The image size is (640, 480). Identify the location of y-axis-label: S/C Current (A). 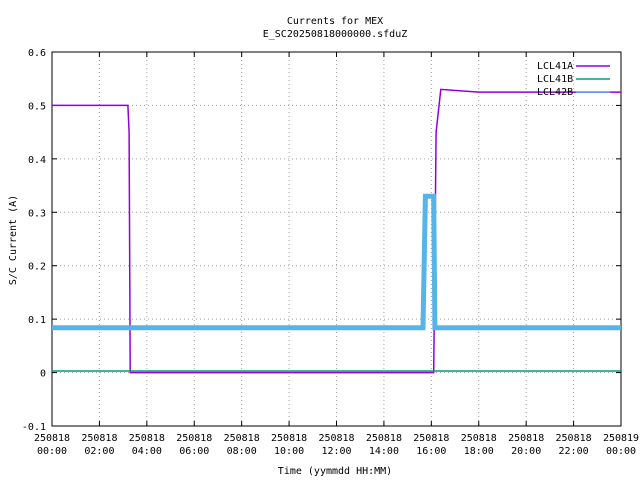
(13, 240).